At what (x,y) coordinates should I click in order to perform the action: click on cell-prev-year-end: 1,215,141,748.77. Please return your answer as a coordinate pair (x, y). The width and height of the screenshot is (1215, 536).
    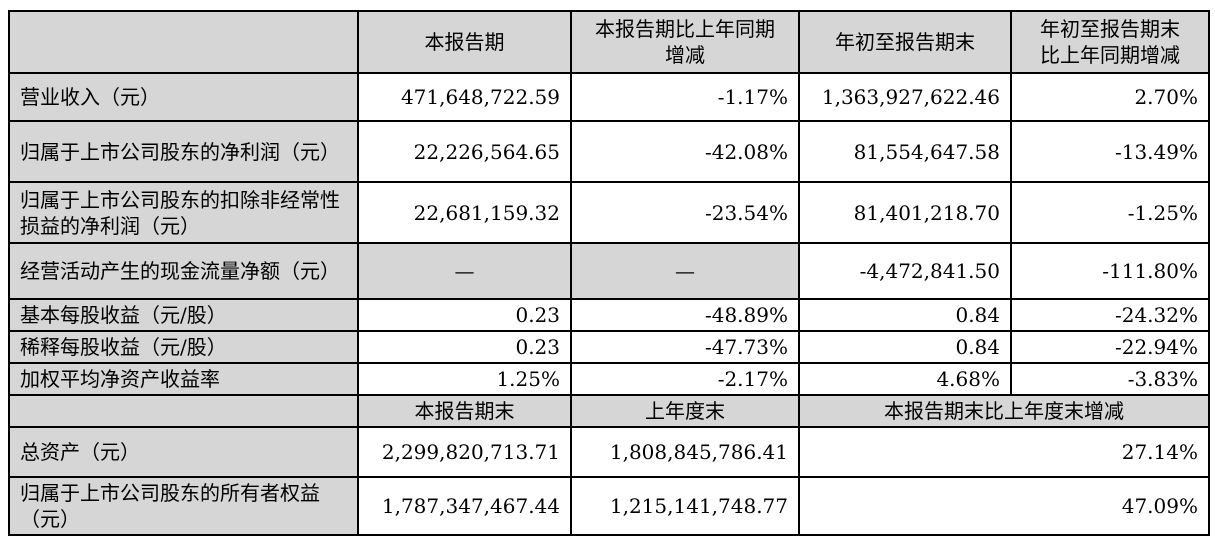
    Looking at the image, I should click on (685, 506).